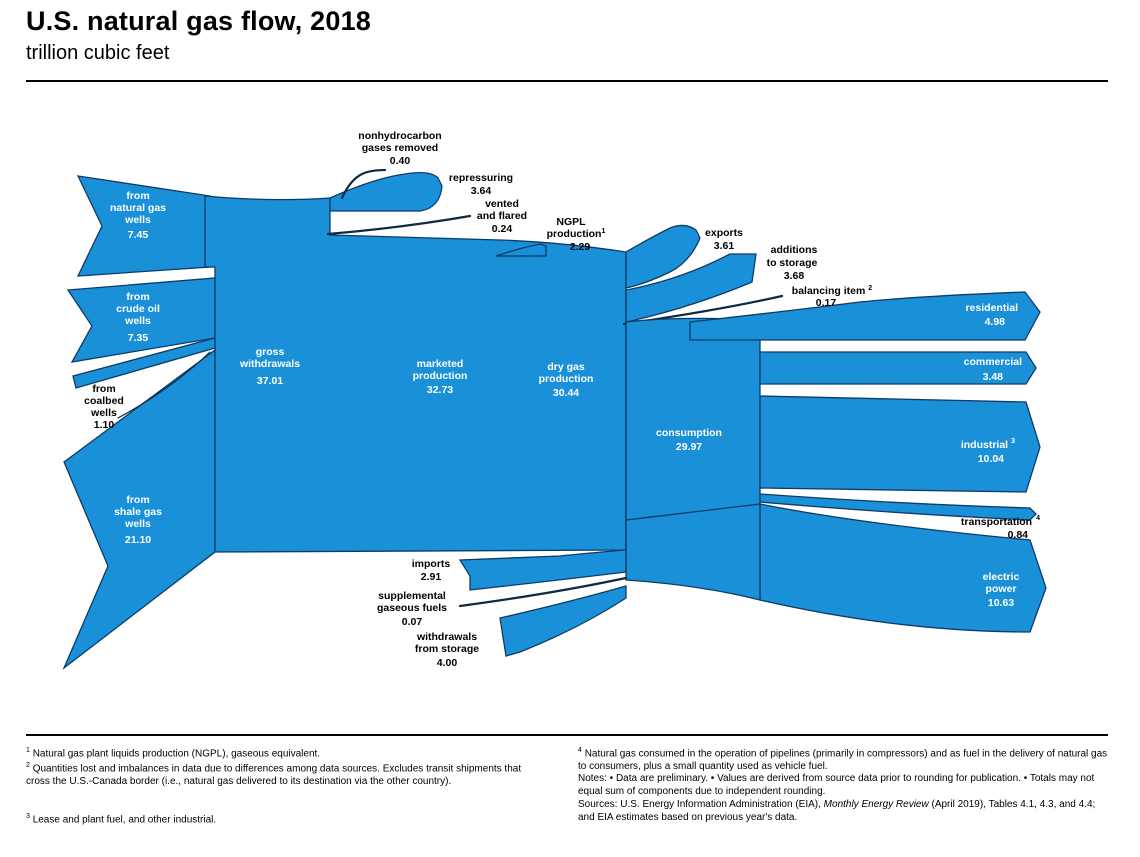  Describe the element at coordinates (898, 507) in the screenshot. I see `flow-transportation` at that location.